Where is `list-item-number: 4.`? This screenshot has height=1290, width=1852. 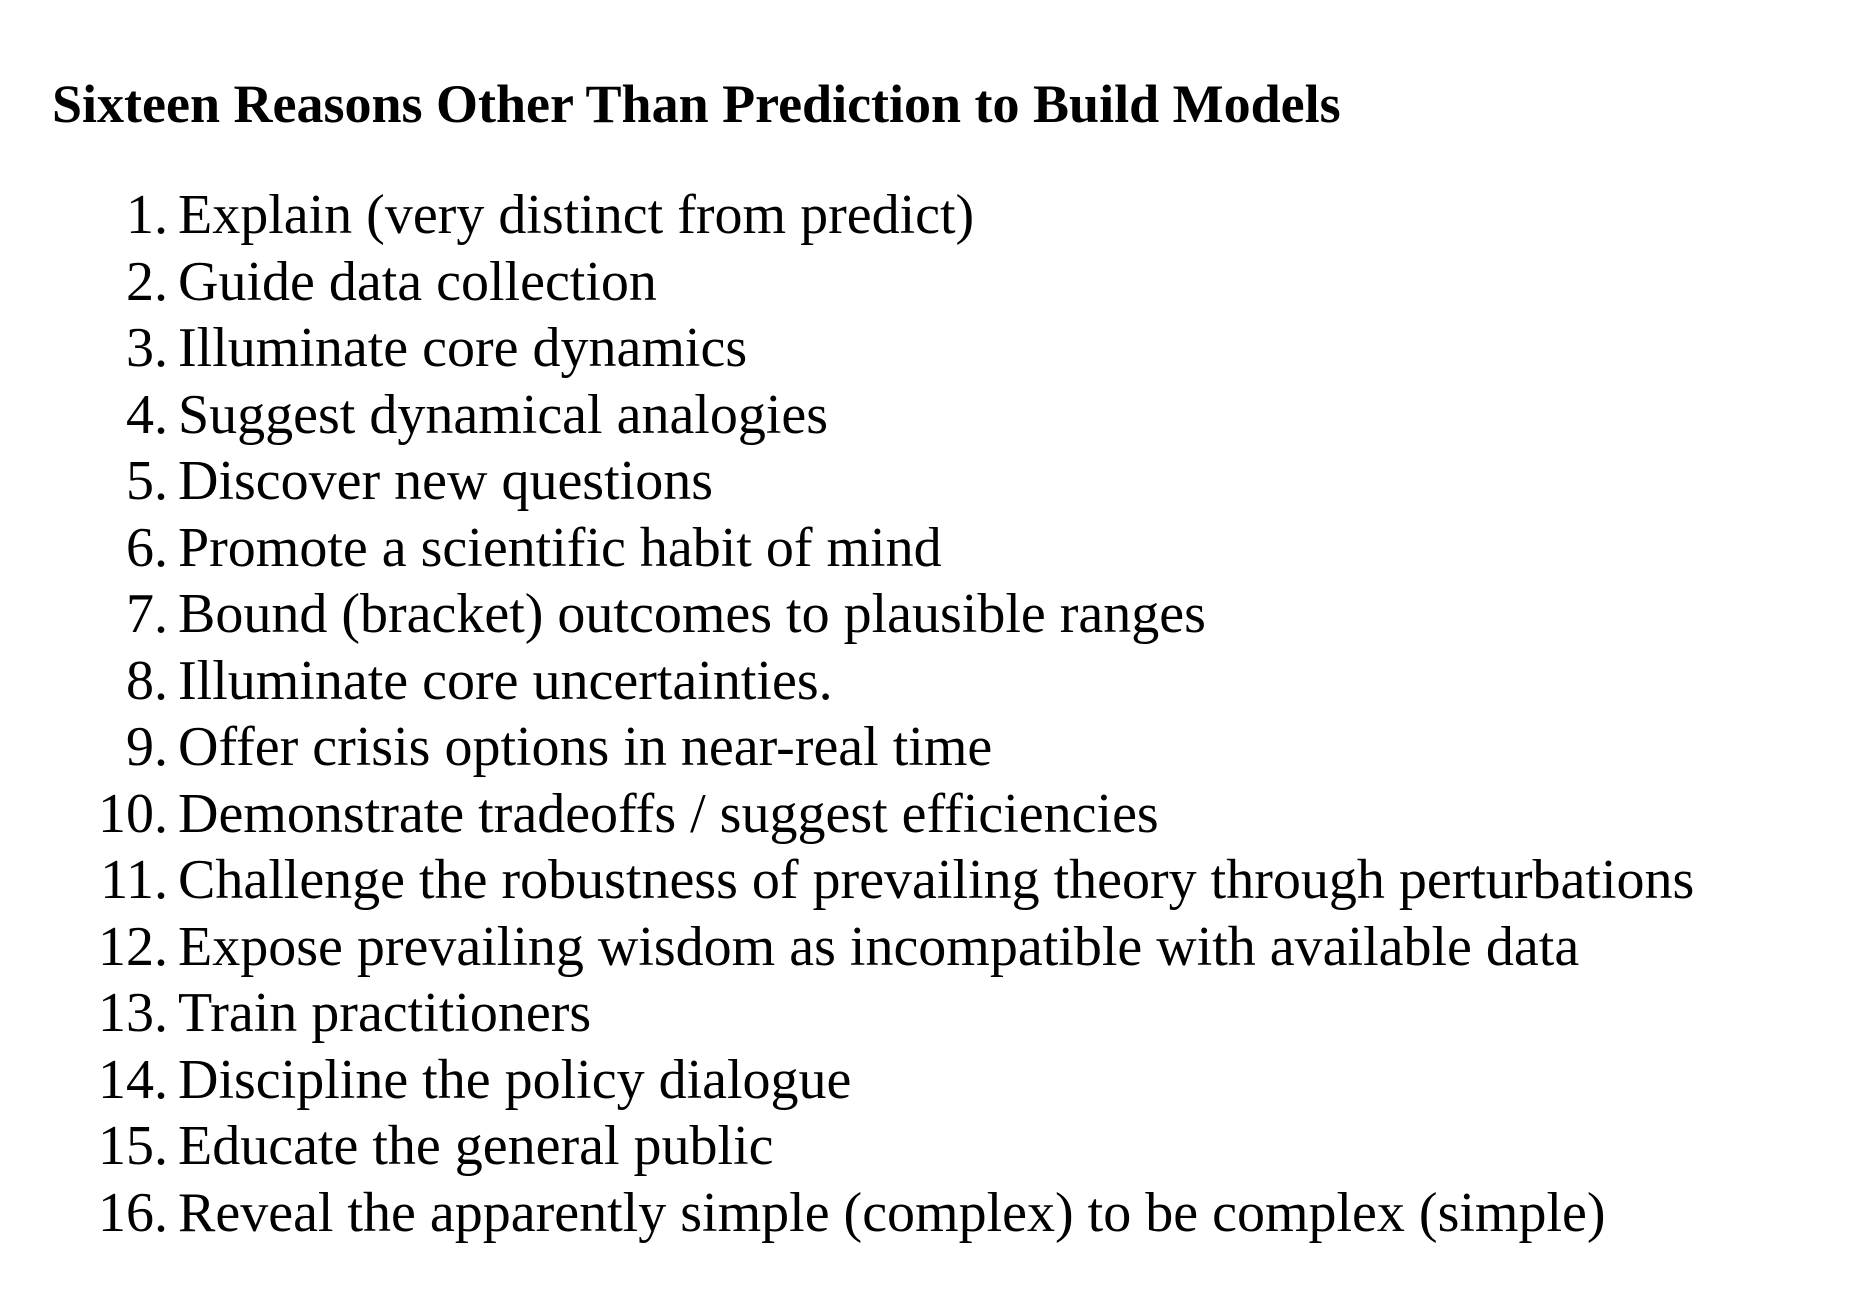 list-item-number: 4. is located at coordinates (147, 414).